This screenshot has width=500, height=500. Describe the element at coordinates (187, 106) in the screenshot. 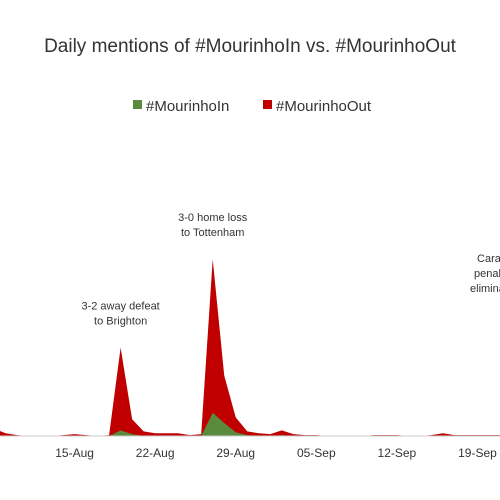

I see `legend-label-mourinhoin: #MourinhoIn` at that location.